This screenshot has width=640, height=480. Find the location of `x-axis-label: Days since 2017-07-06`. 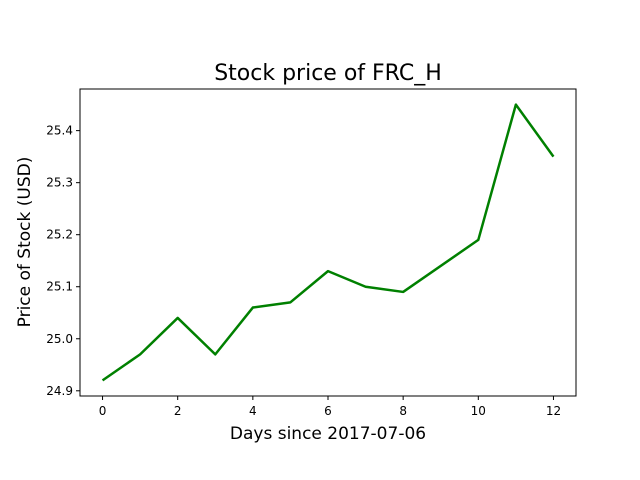

x-axis-label: Days since 2017-07-06 is located at coordinates (328, 434).